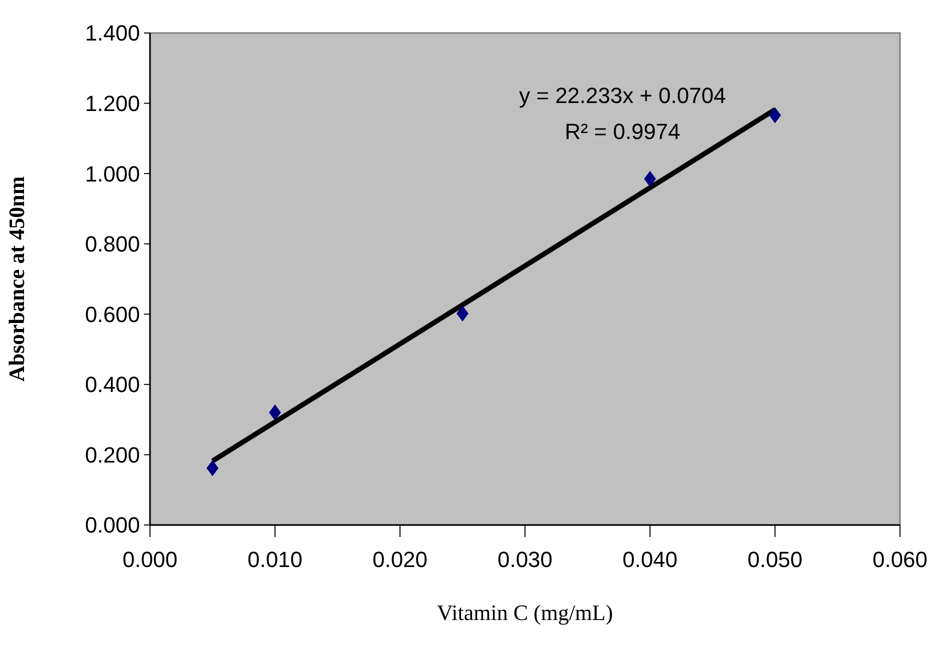  I want to click on y-tick-label: 0.400, so click(112, 385).